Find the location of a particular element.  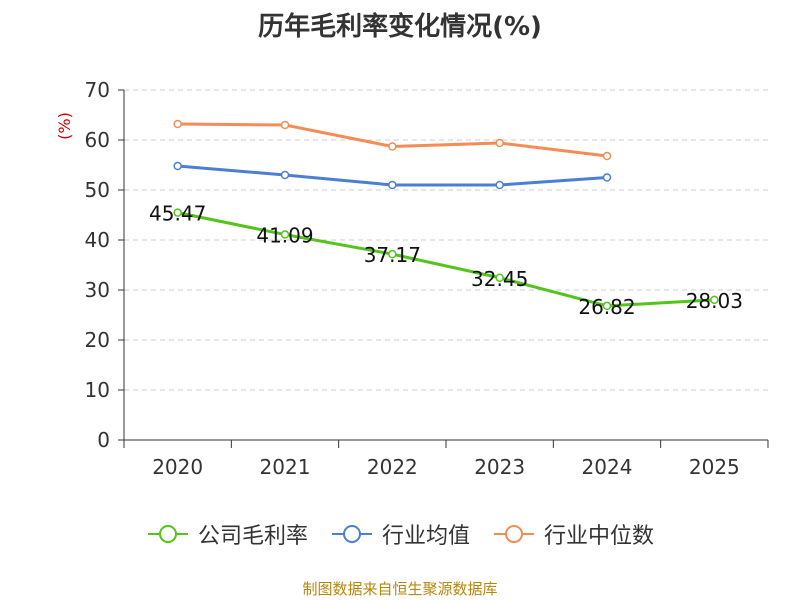

data-label: 45.47 is located at coordinates (177, 214).